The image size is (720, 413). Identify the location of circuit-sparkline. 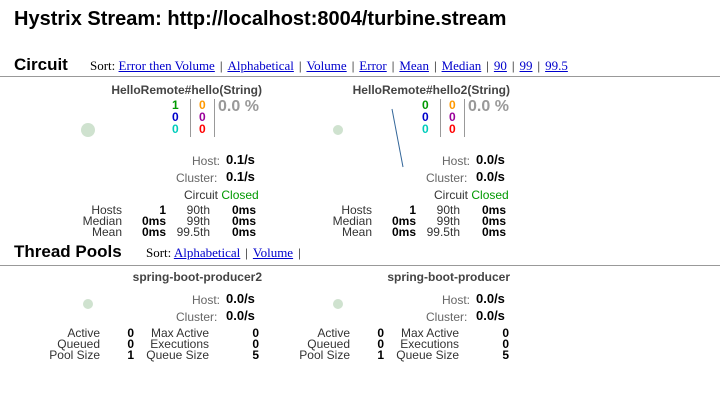
(397, 138).